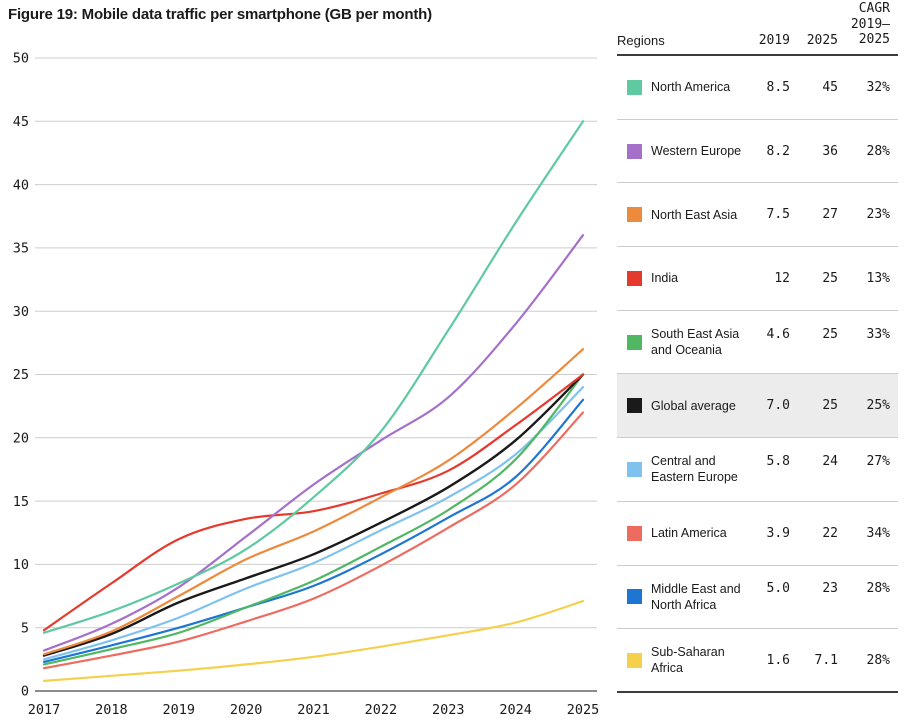 Image resolution: width=910 pixels, height=724 pixels. What do you see at coordinates (830, 151) in the screenshot?
I see `value-2025: 36` at bounding box center [830, 151].